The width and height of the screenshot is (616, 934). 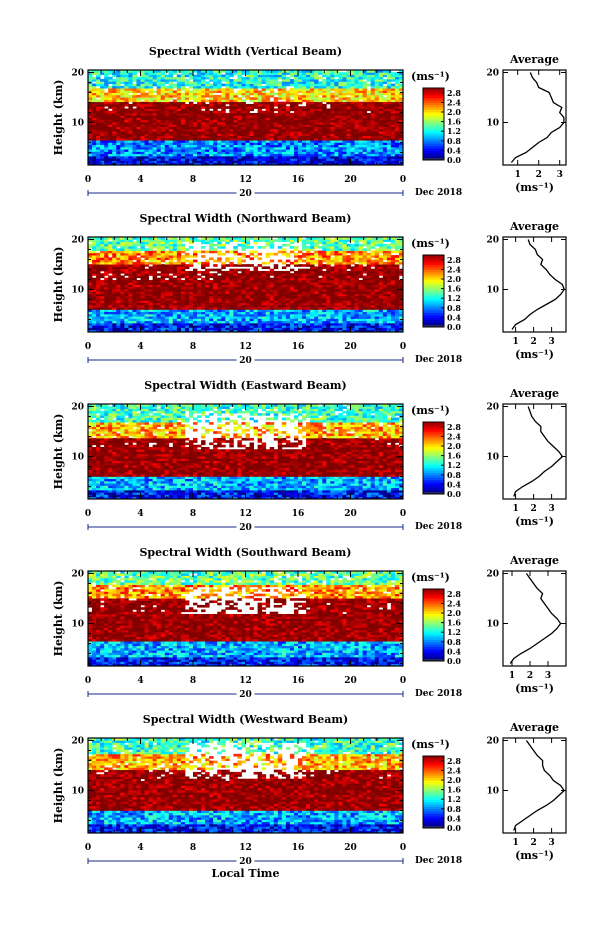 I want to click on panel-title: Spectral Width (Southward Beam), so click(x=245, y=552).